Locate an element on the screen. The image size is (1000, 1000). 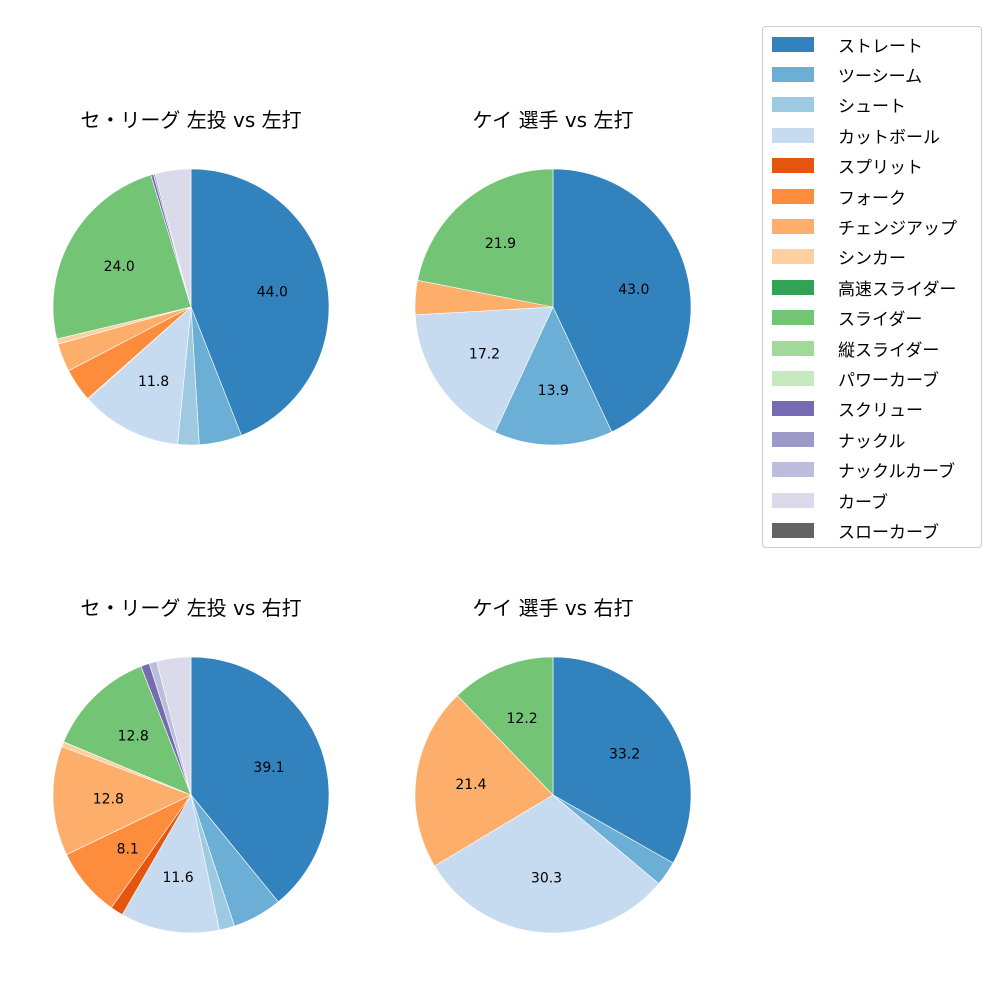
slice-value-label: 17.2 is located at coordinates (484, 355).